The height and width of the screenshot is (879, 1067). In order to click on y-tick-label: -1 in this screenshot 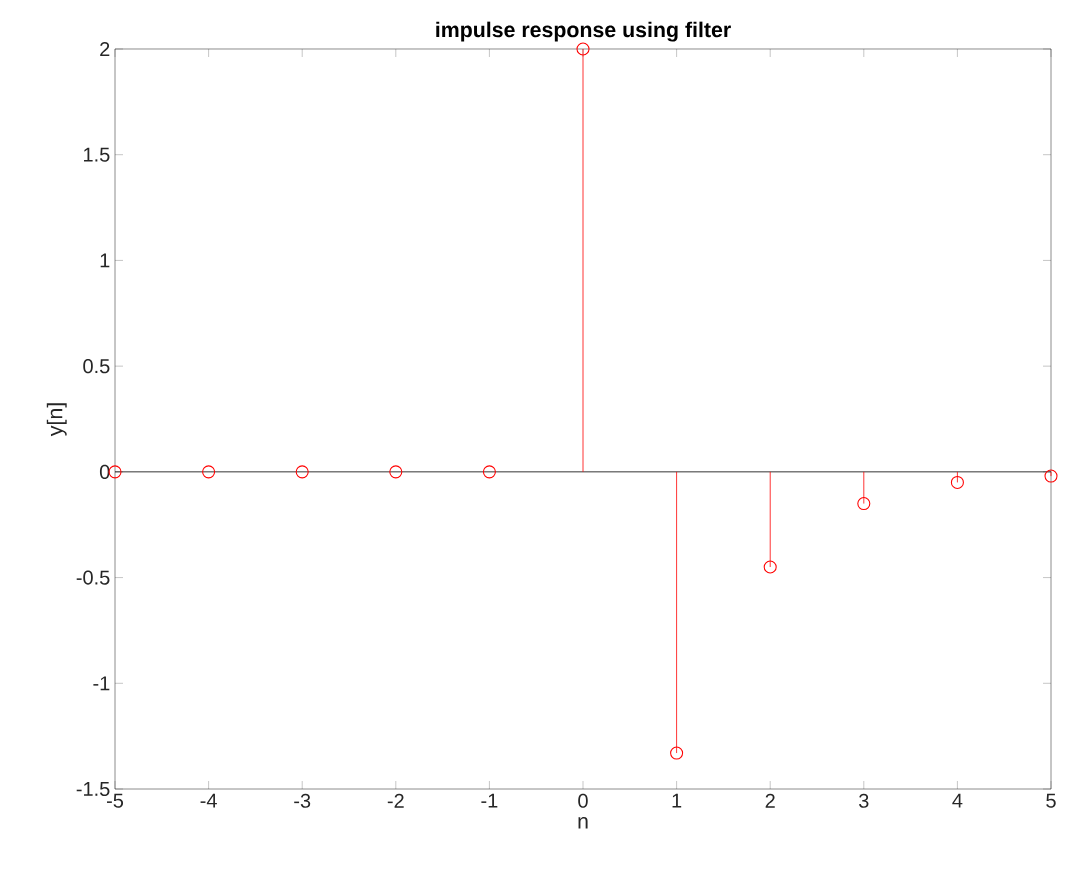, I will do `click(101, 683)`.